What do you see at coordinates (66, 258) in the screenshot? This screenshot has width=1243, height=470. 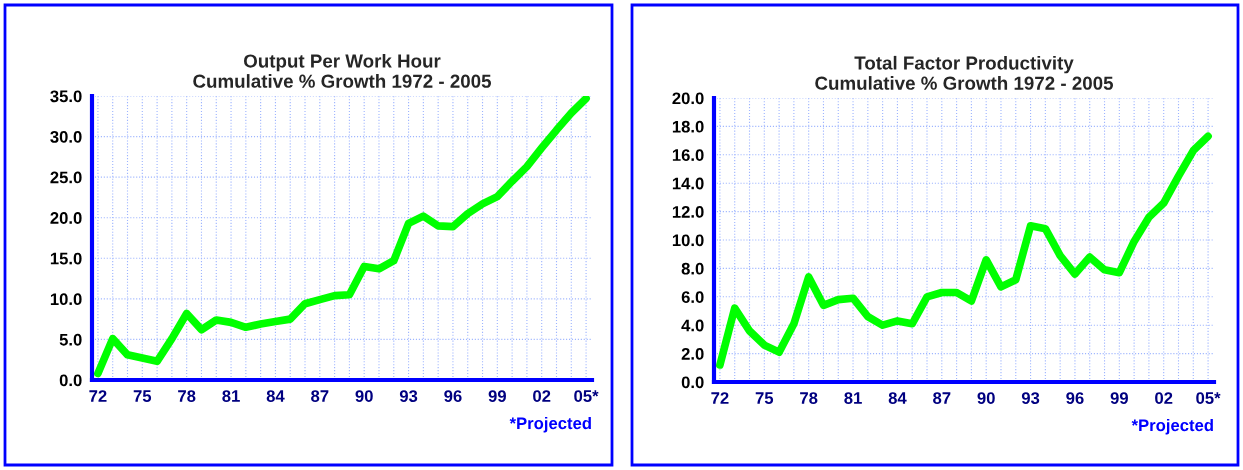 I see `y-tick-label: 15.0` at bounding box center [66, 258].